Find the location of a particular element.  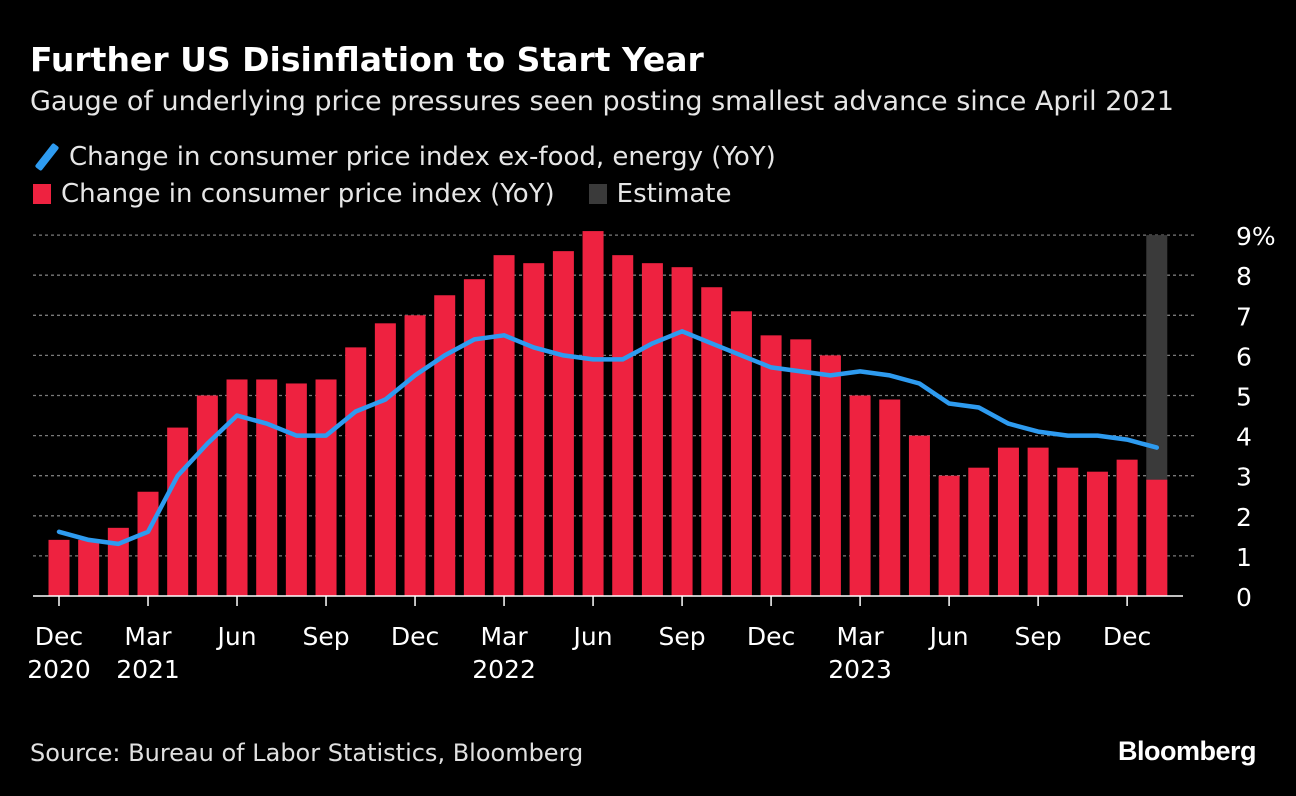

x-tick-year-label: 2020 is located at coordinates (59, 669).